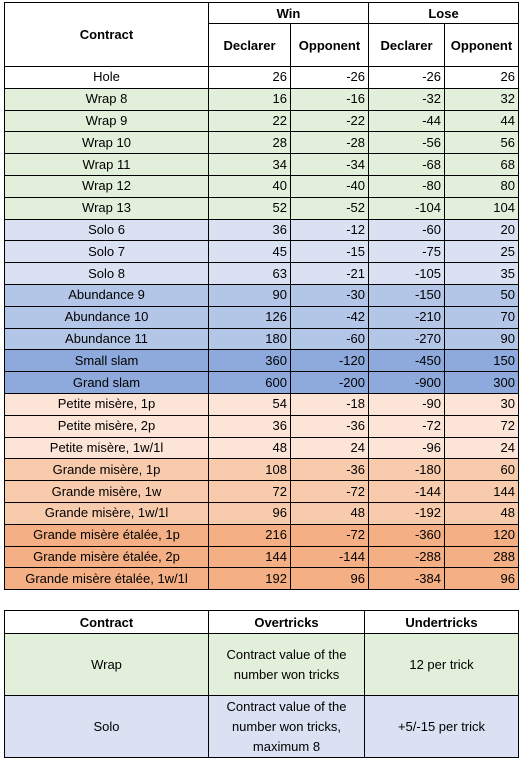 This screenshot has height=761, width=520. Describe the element at coordinates (481, 45) in the screenshot. I see `lose-opponent-header: Opponent` at that location.